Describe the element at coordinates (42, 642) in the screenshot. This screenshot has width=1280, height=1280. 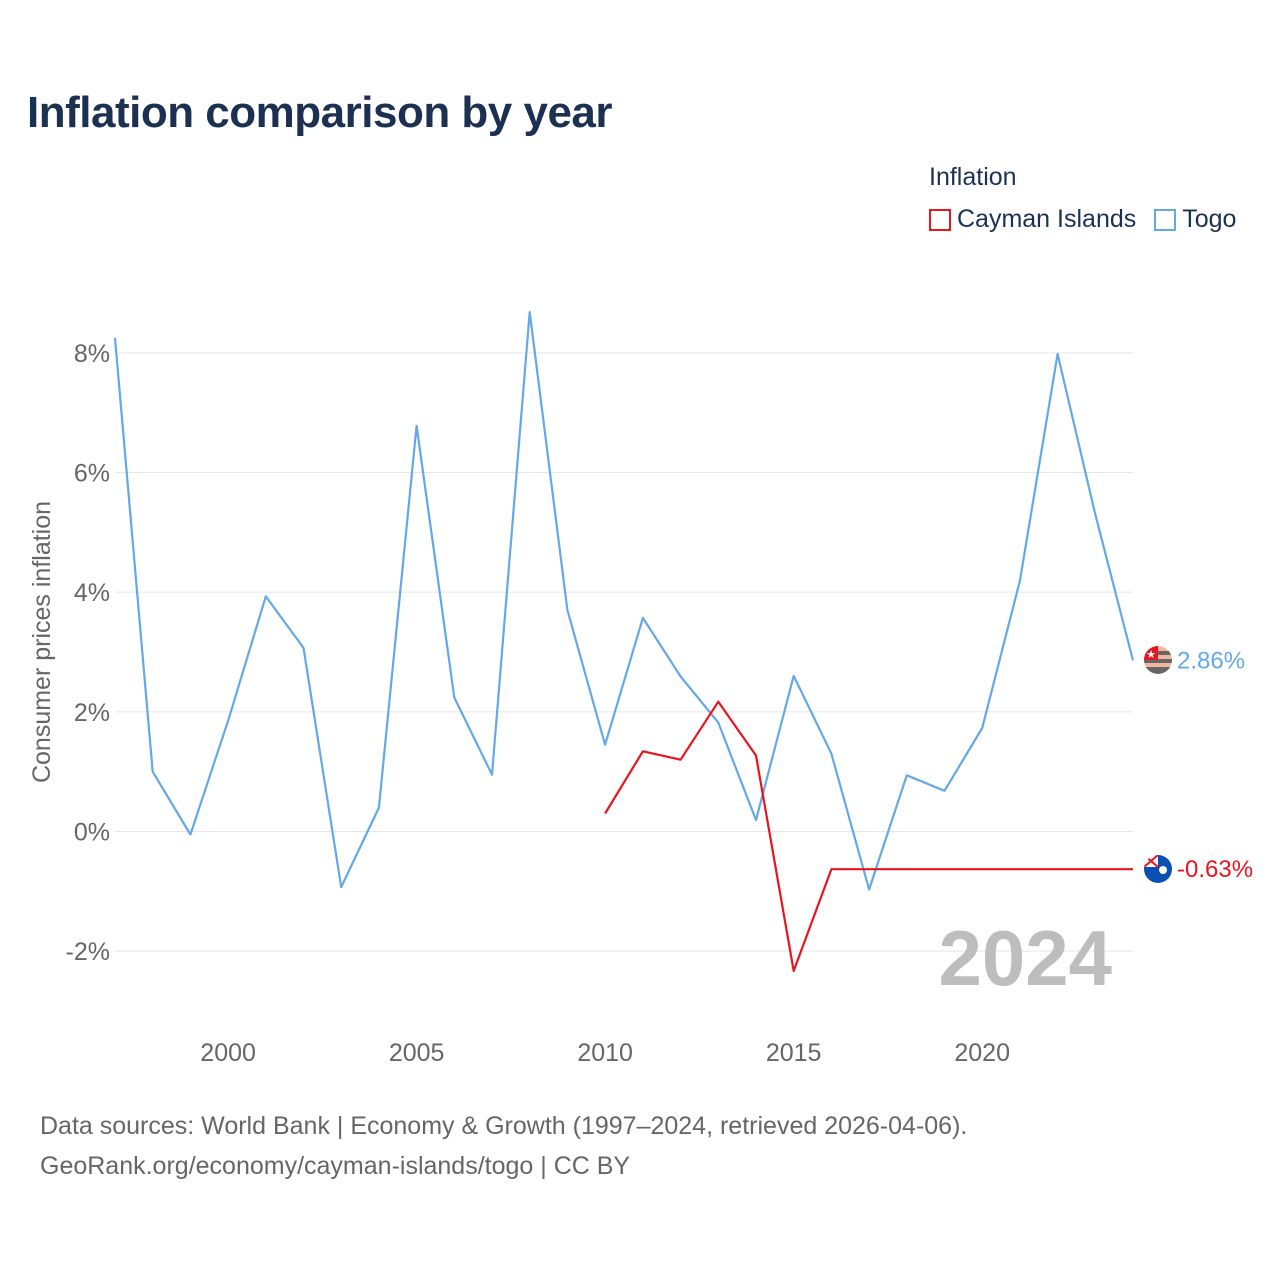
I see `y-axis-label: Consumer prices inflation` at that location.